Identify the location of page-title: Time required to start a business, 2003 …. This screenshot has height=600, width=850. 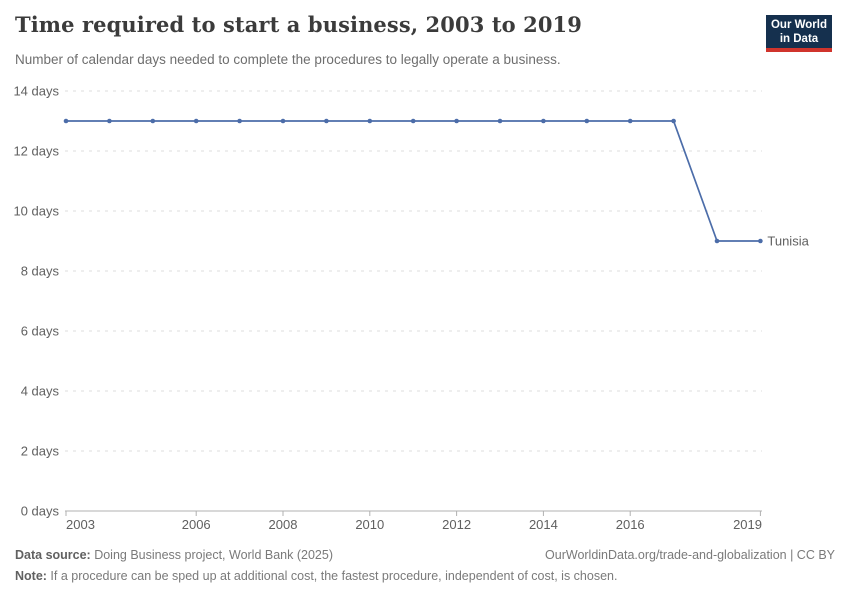
(298, 24).